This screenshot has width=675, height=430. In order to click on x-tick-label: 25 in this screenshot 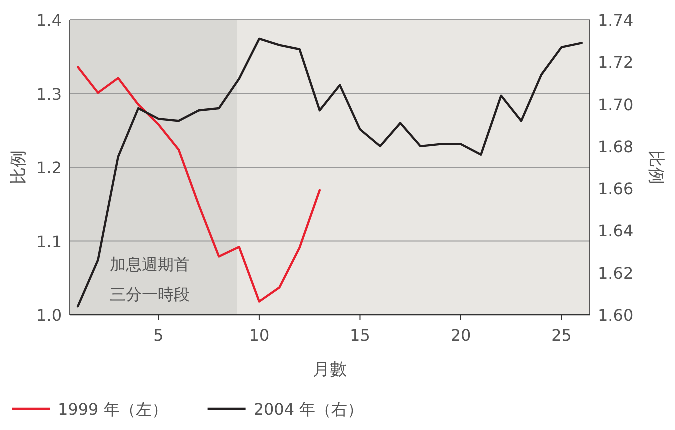, I will do `click(562, 335)`.